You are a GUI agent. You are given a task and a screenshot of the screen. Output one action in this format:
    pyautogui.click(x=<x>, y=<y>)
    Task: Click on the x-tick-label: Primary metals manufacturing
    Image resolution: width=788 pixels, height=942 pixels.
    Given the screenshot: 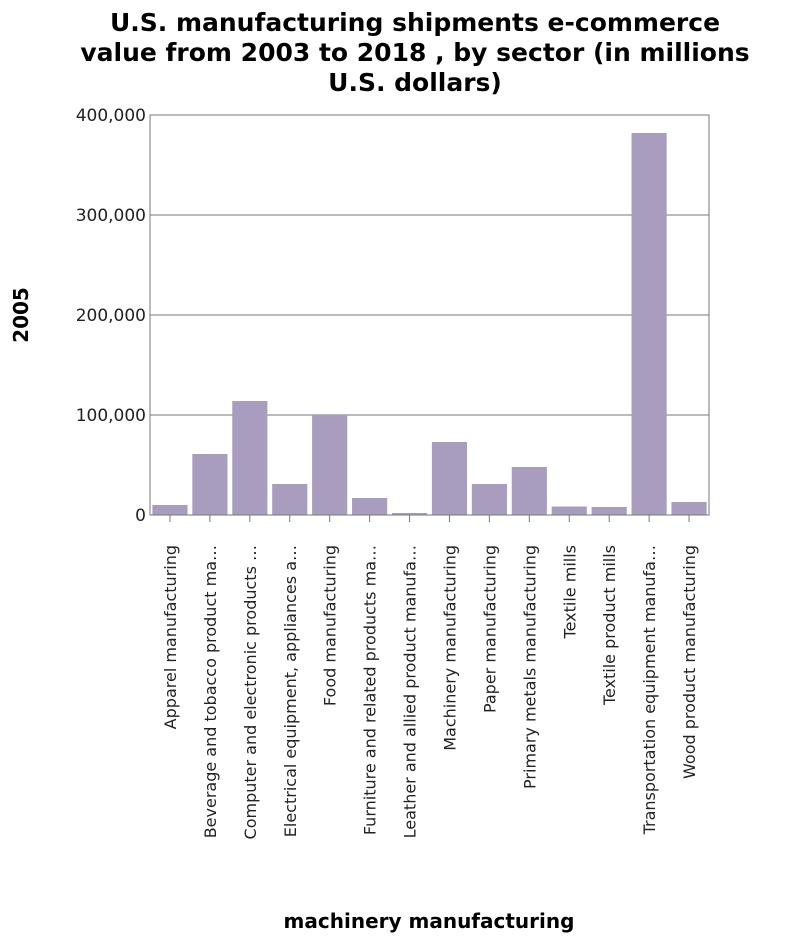 What is the action you would take?
    pyautogui.click(x=529, y=667)
    